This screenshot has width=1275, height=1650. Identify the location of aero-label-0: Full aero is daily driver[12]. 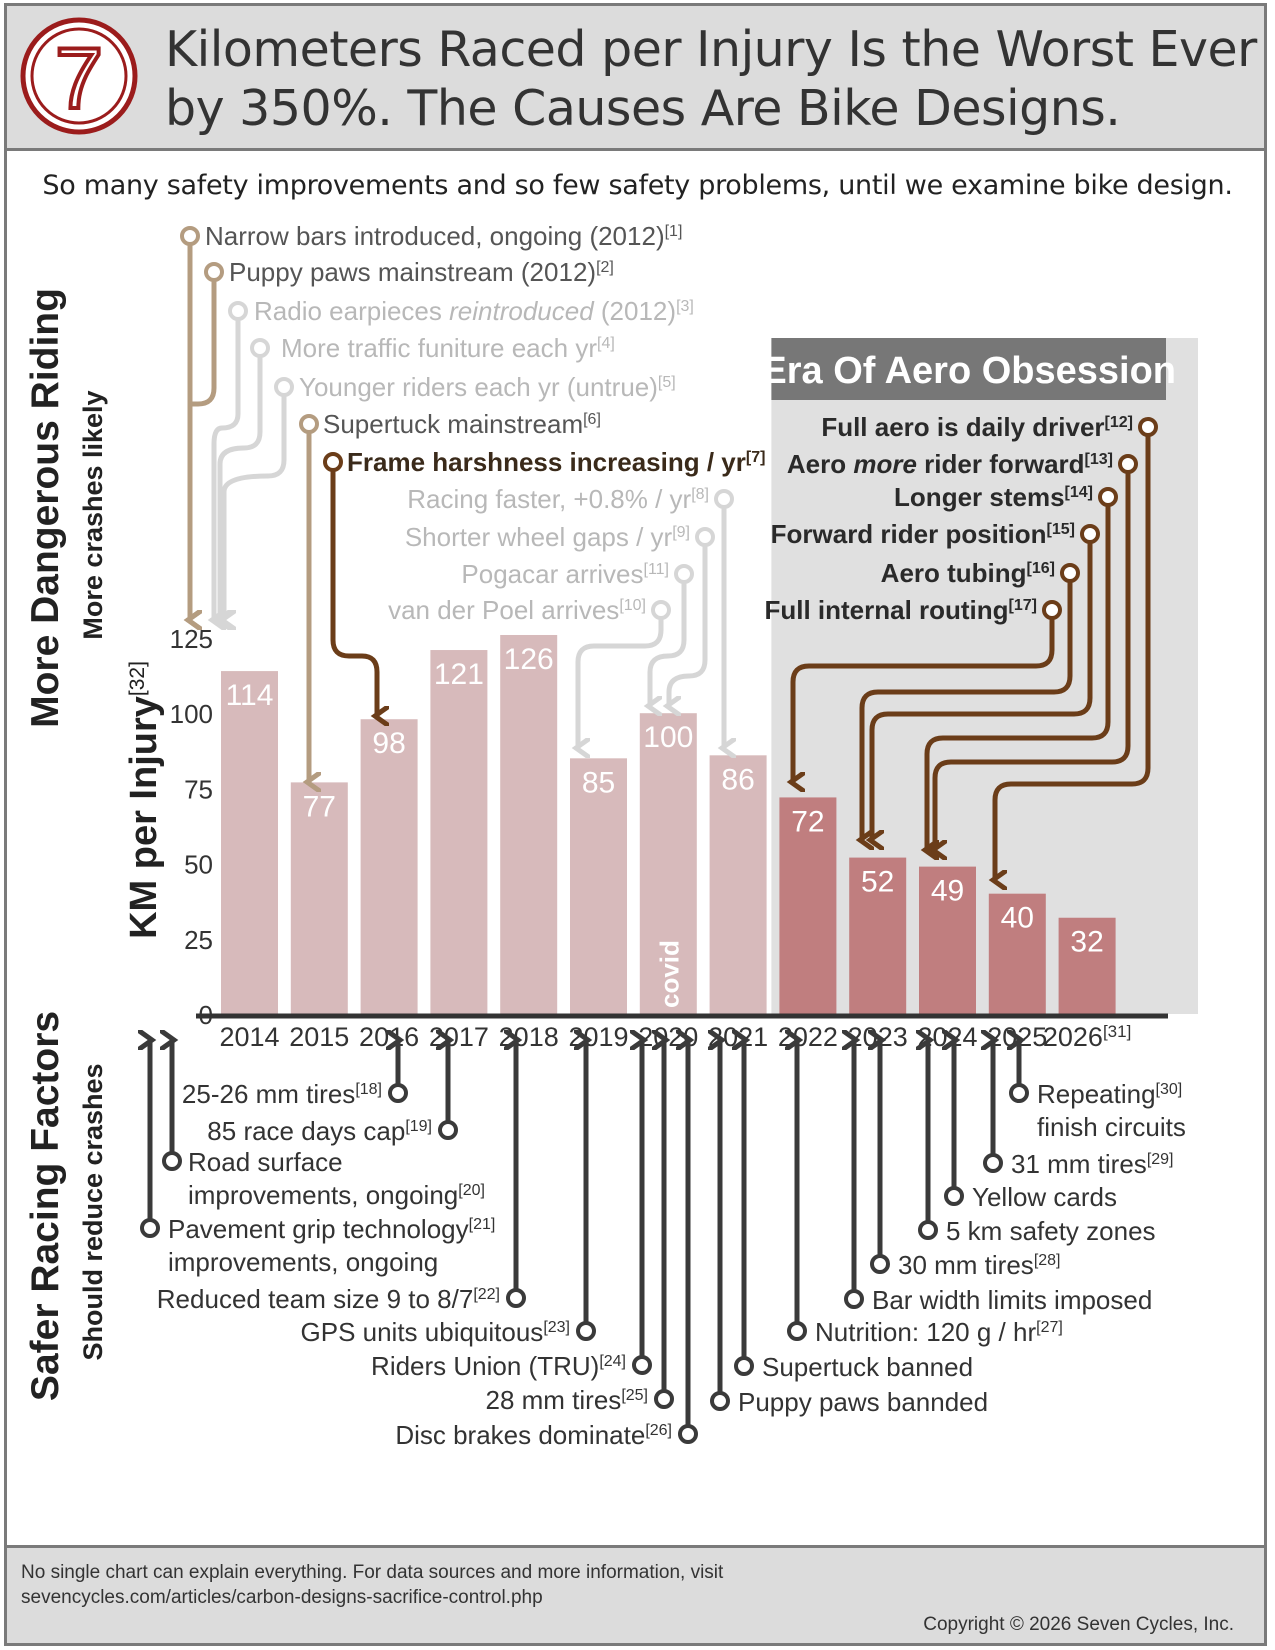
(977, 427).